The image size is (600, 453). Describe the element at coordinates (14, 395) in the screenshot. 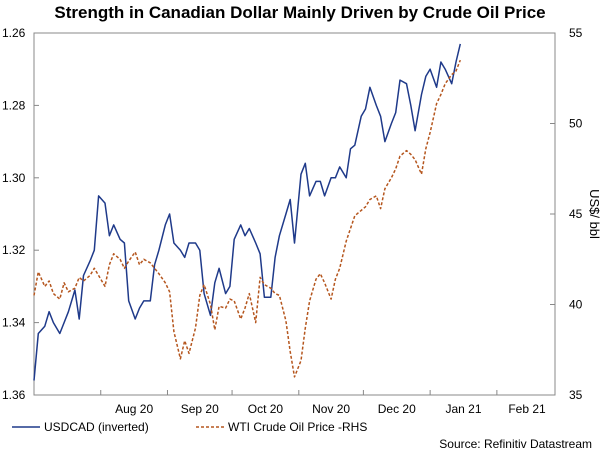

I see `left-tick-label: 1.36` at that location.